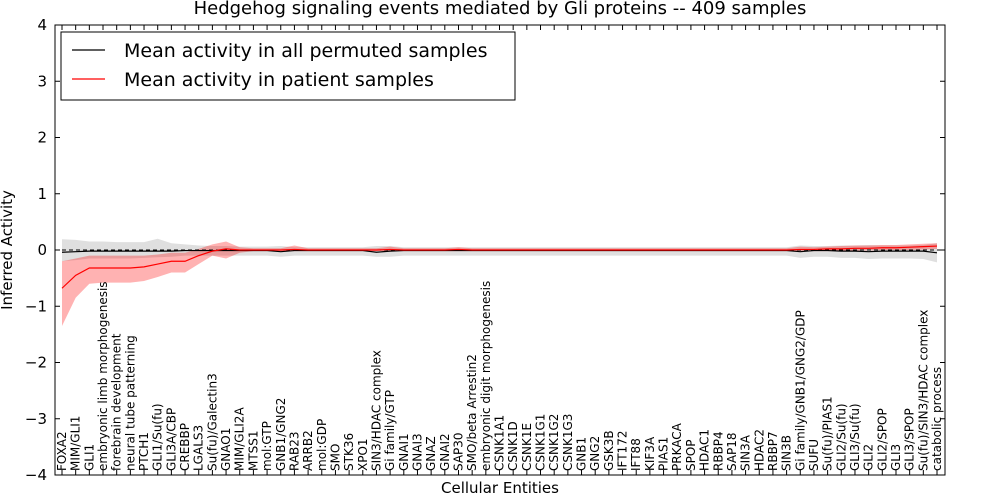 Image resolution: width=1000 pixels, height=500 pixels. Describe the element at coordinates (158, 437) in the screenshot. I see `x-tick-label: GLI1/Su(fu)` at that location.